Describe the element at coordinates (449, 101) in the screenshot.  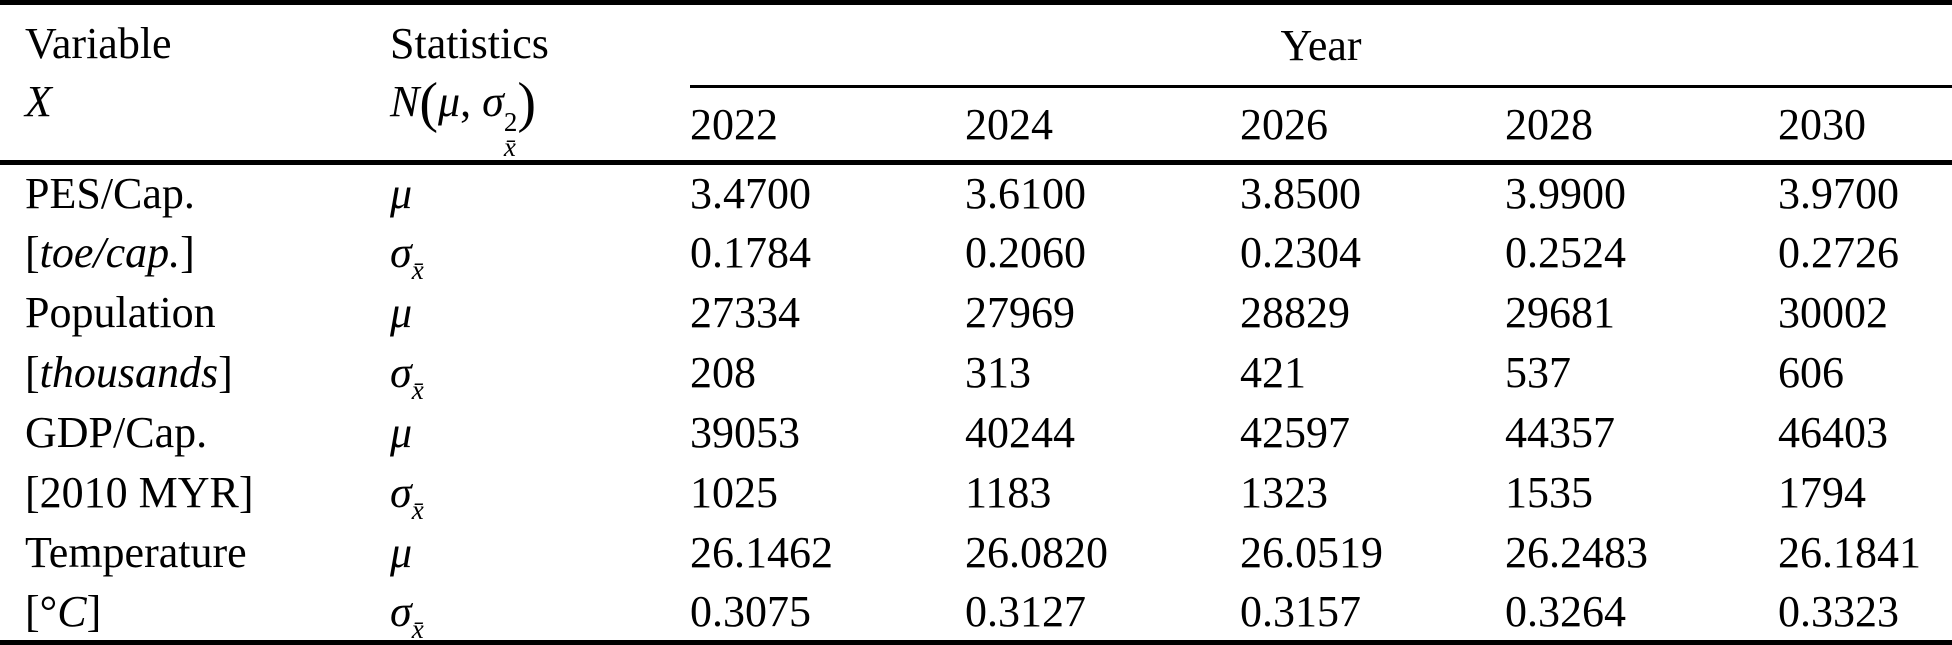
I see `formula-mu: μ` at that location.